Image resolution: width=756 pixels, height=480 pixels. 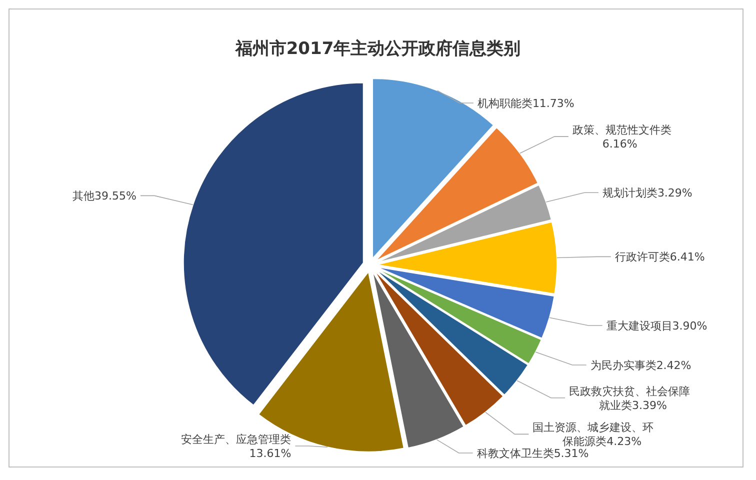 I want to click on slice-label: 其他39.55%, so click(x=104, y=196).